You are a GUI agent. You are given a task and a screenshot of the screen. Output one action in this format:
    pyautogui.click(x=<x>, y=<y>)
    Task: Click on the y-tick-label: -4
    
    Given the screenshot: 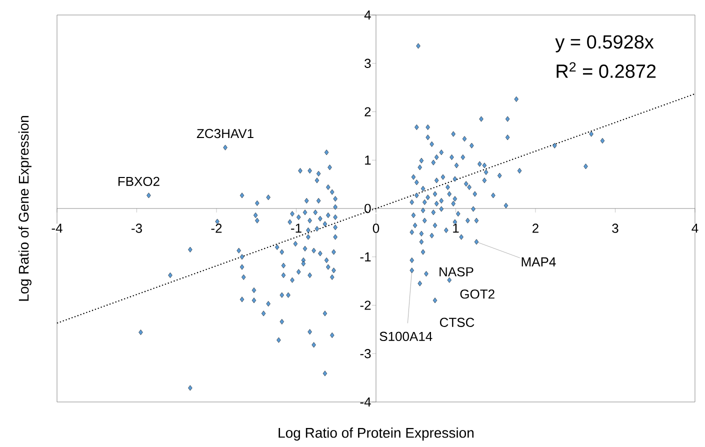 What is the action you would take?
    pyautogui.click(x=365, y=402)
    